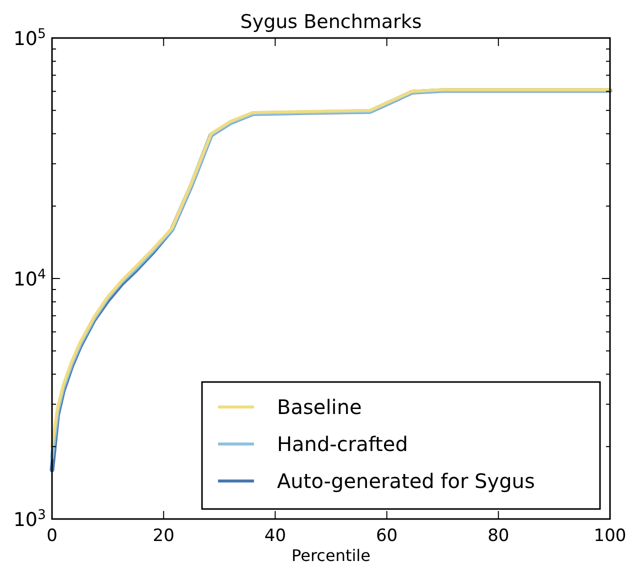 This screenshot has width=629, height=567. What do you see at coordinates (52, 536) in the screenshot?
I see `x-tick-label: 0` at bounding box center [52, 536].